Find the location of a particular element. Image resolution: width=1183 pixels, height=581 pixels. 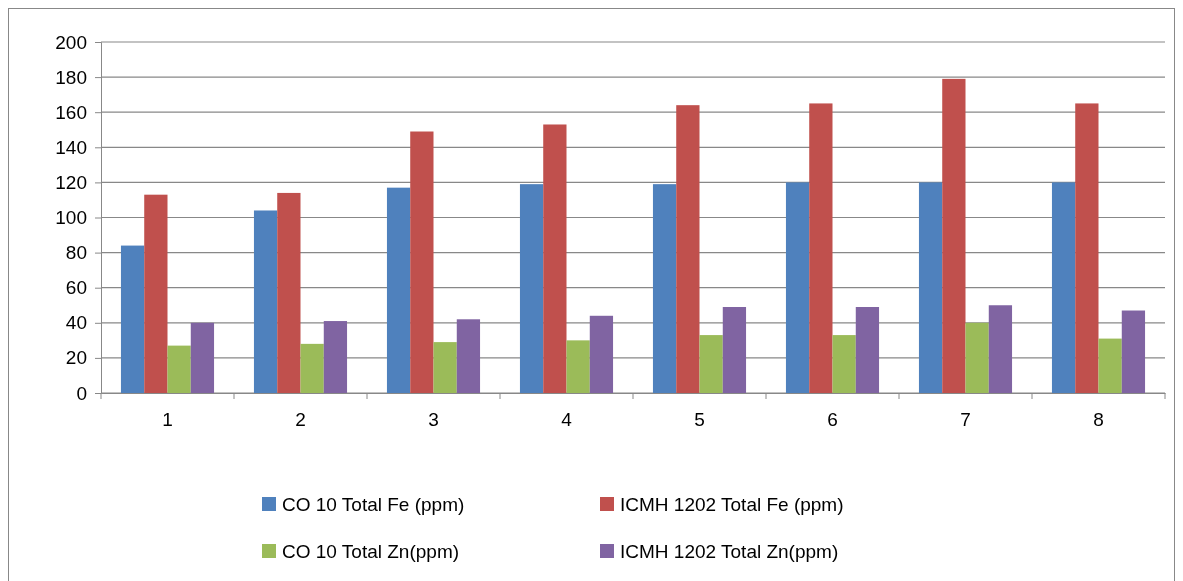

x-tick-label: 4 is located at coordinates (567, 420).